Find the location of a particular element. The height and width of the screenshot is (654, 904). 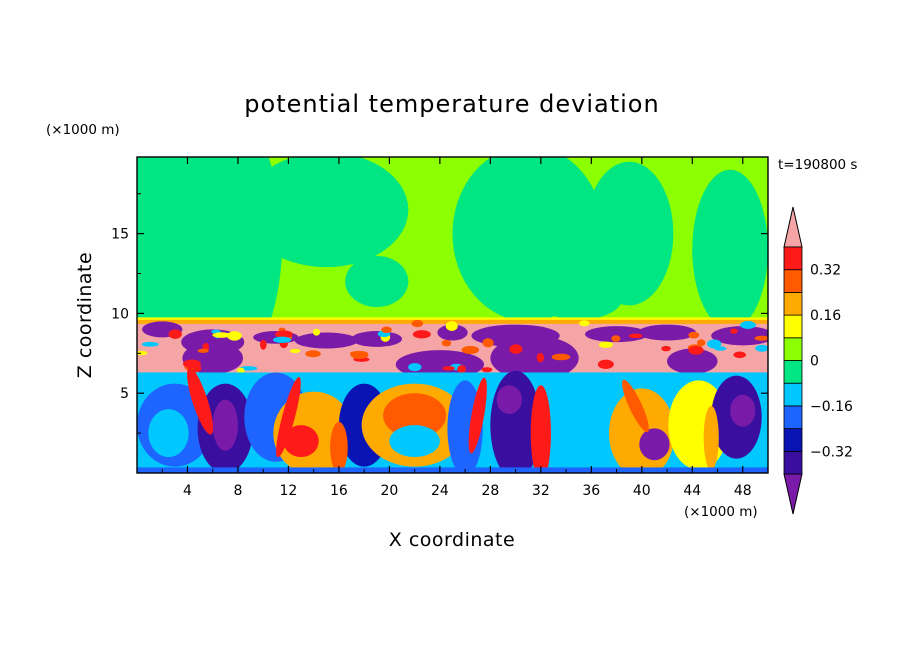

colorbar-extend-bottom is located at coordinates (793, 494).